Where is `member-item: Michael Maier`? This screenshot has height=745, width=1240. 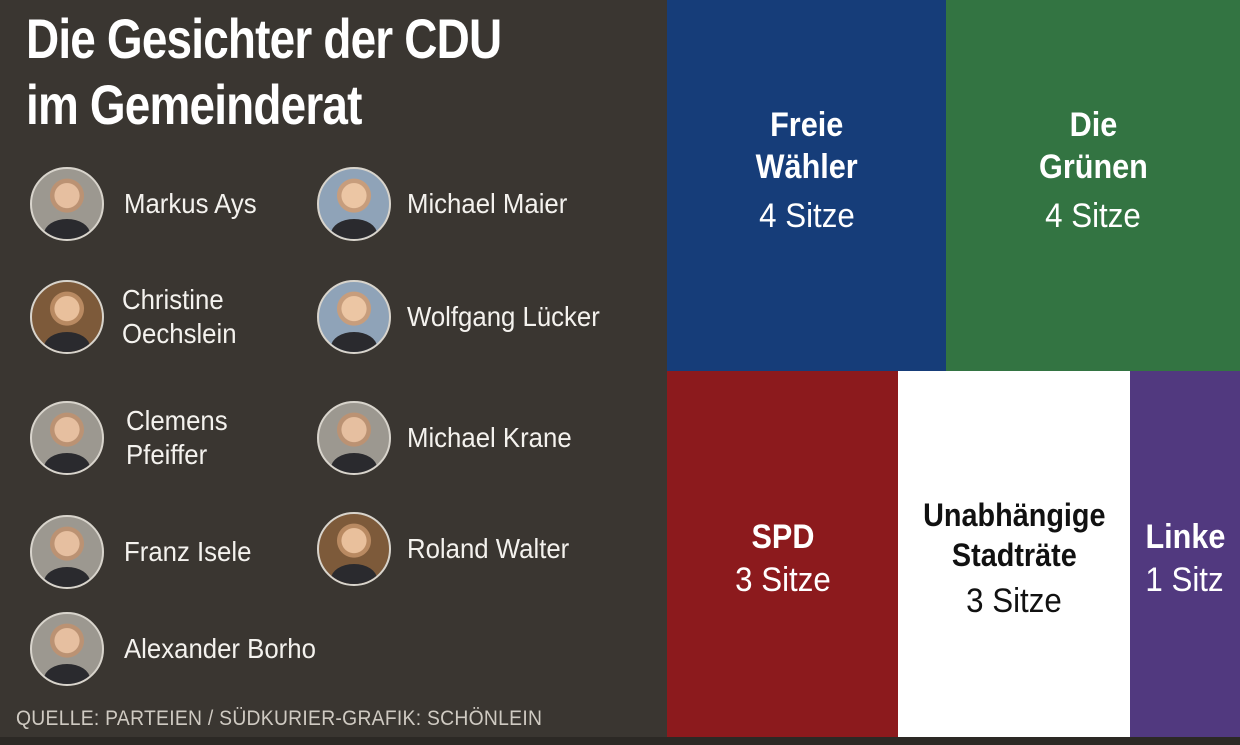
member-item: Michael Maier is located at coordinates (449, 204).